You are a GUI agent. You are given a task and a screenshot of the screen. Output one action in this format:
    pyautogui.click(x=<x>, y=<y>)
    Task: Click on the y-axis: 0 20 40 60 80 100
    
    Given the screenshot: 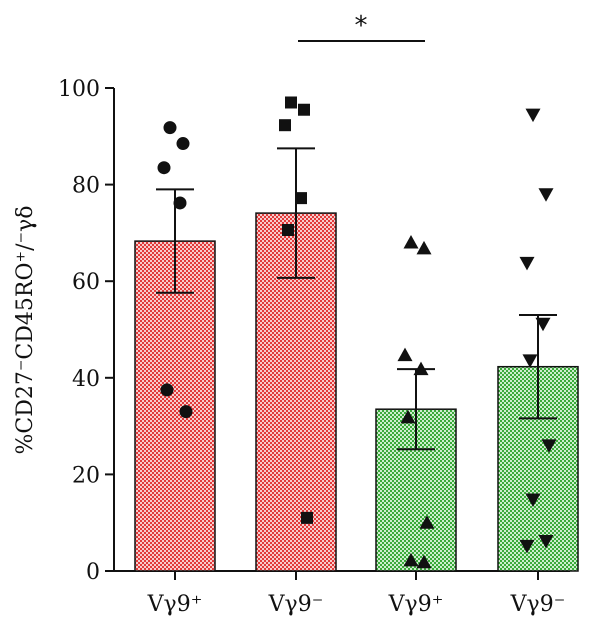 What is the action you would take?
    pyautogui.click(x=86, y=331)
    